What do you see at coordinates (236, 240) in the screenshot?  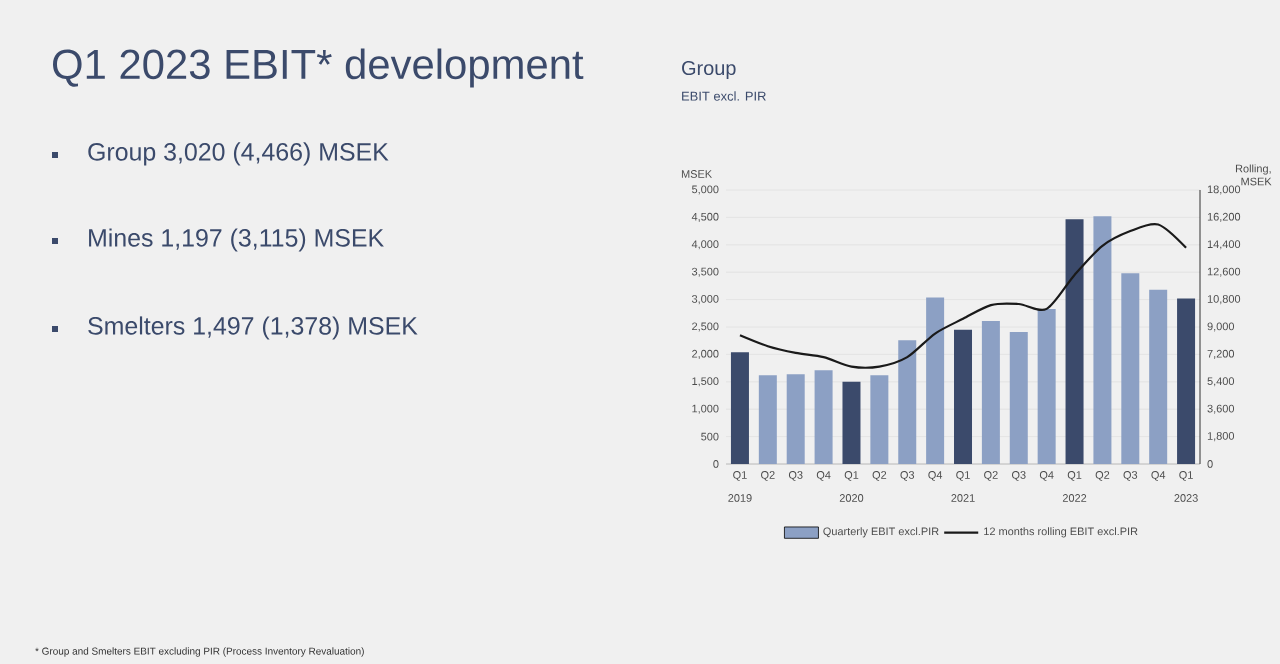 I see `text: Mines 1,197 (3,115) MSEK` at bounding box center [236, 240].